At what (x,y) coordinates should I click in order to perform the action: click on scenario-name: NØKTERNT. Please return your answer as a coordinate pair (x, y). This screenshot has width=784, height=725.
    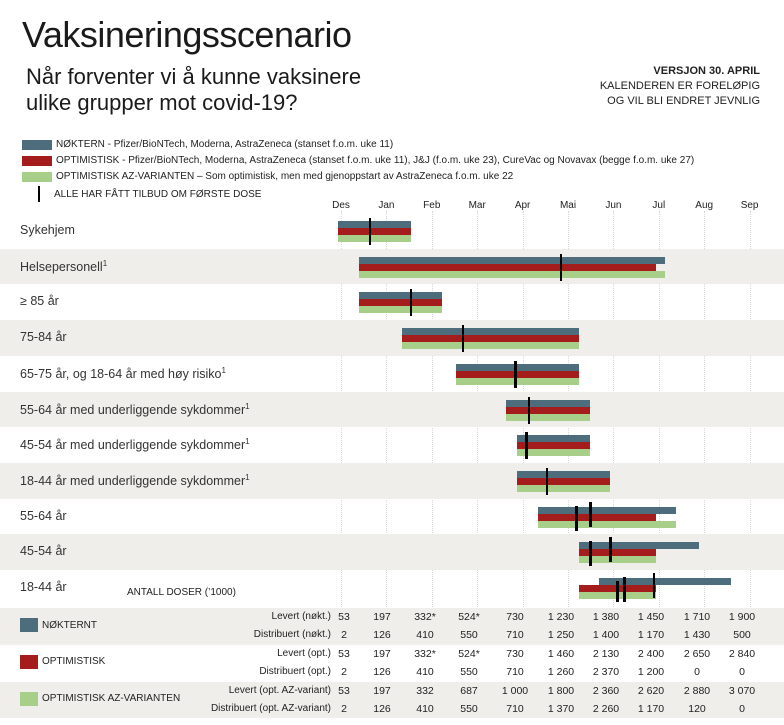
    Looking at the image, I should click on (69, 625).